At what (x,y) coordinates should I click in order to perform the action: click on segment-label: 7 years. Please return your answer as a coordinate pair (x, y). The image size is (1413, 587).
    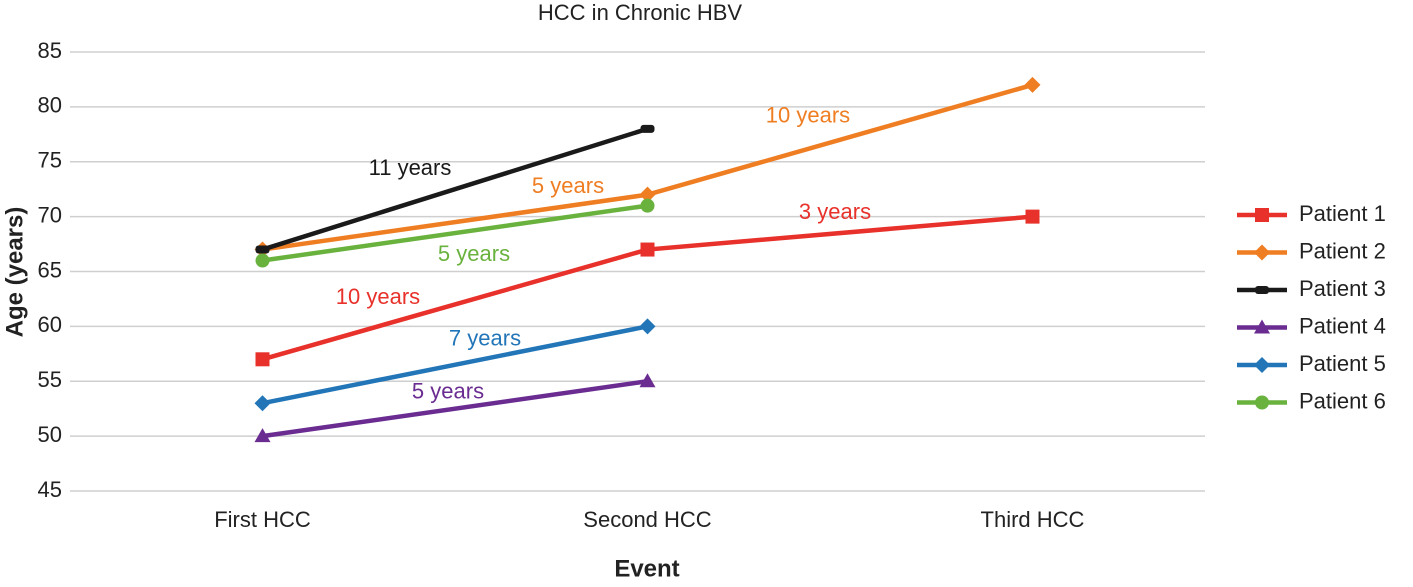
    Looking at the image, I should click on (485, 338).